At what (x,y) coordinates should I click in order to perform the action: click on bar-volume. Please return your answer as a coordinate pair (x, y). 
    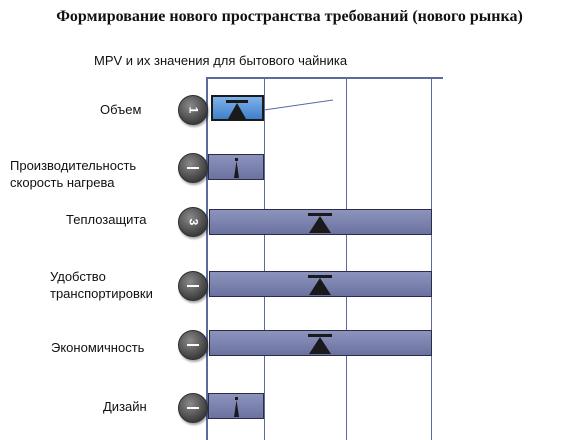
    Looking at the image, I should click on (237, 108).